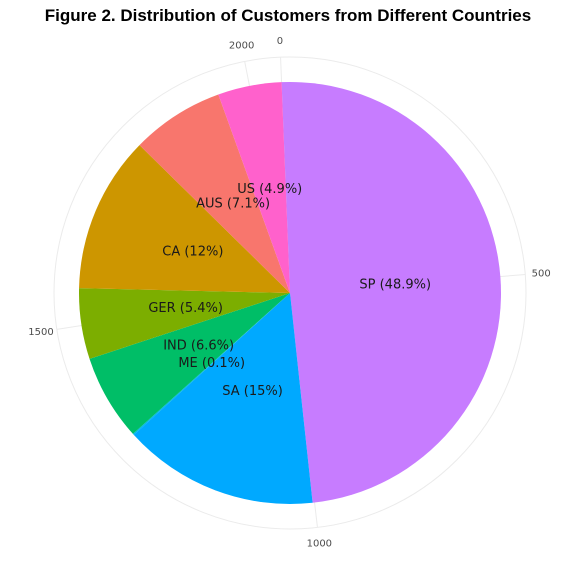 The image size is (576, 576). I want to click on pie-slice-us, so click(254, 187).